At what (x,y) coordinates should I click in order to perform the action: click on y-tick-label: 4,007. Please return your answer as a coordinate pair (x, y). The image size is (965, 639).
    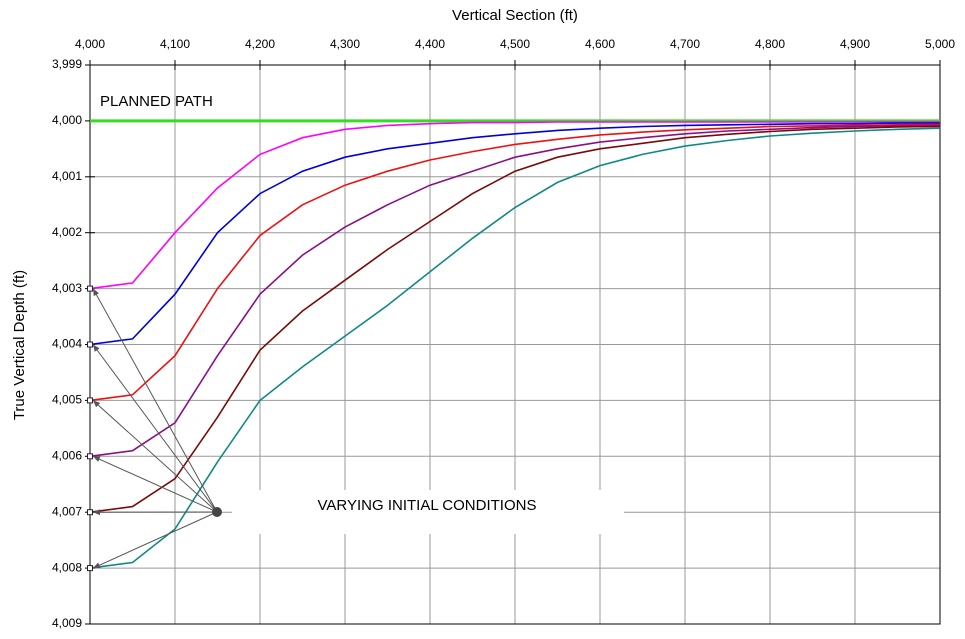
    Looking at the image, I should click on (67, 511).